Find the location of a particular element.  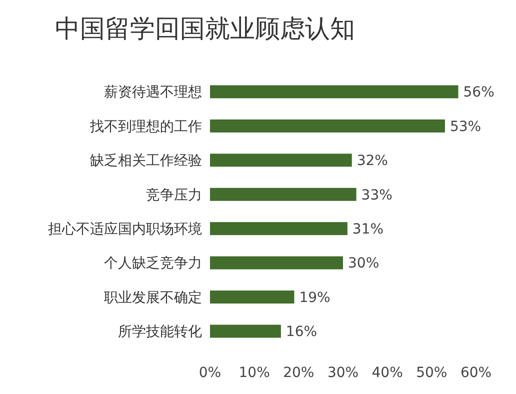

data-label: 32% is located at coordinates (372, 161).